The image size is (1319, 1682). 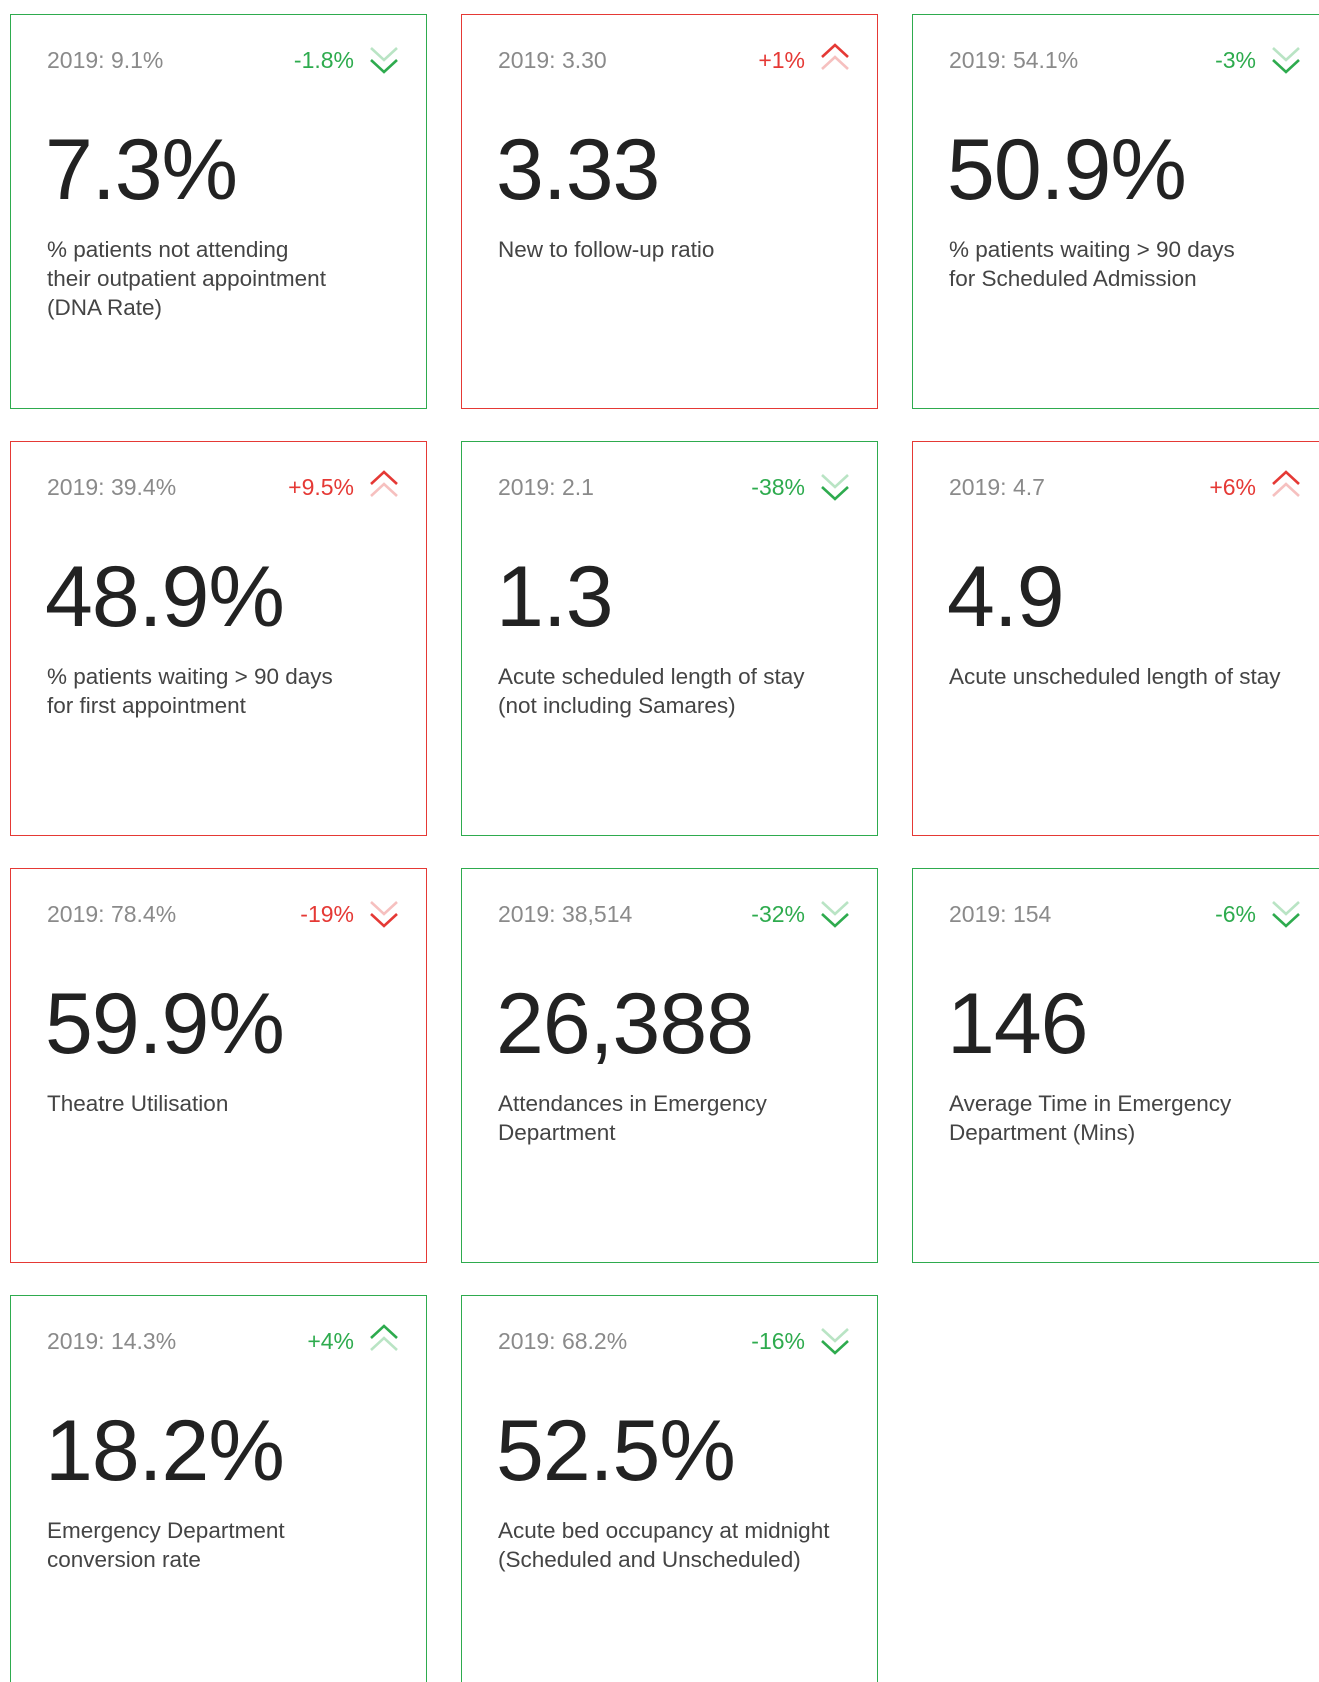 What do you see at coordinates (1232, 487) in the screenshot?
I see `change-text: +6%` at bounding box center [1232, 487].